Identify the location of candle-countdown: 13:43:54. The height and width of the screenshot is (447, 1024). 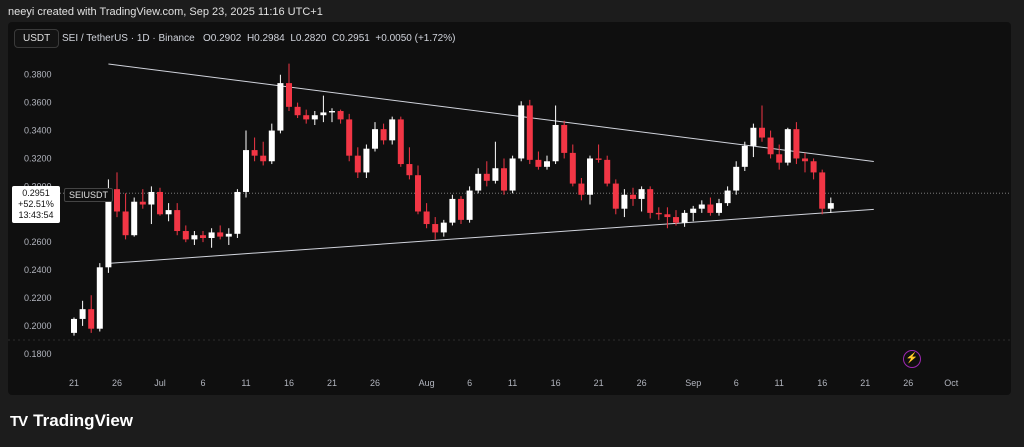
(36, 215).